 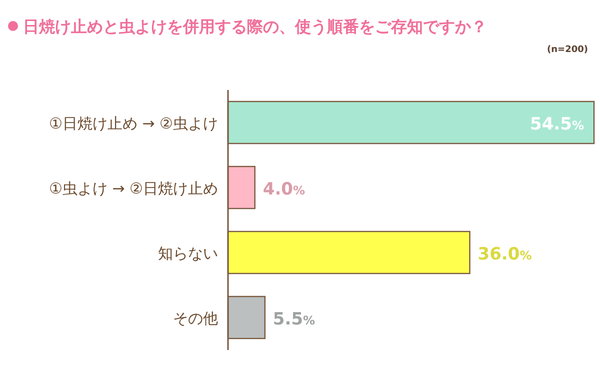 I want to click on chart-title: 日焼け止めと虫よけを併用する際の、使う順番をご存知ですか？, so click(x=255, y=26).